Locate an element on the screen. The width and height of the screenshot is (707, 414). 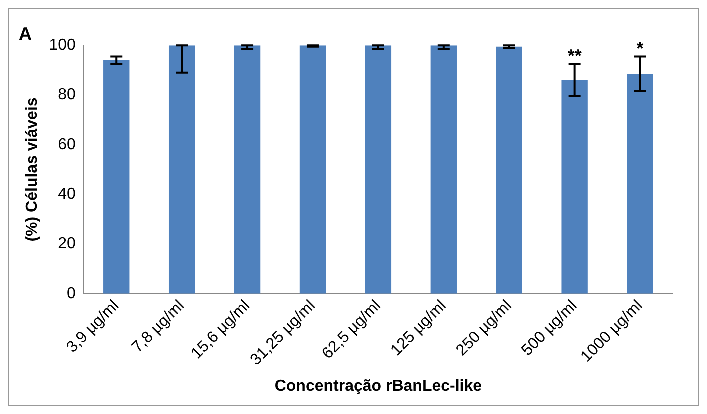
y-tick-label: 0 is located at coordinates (71, 293).